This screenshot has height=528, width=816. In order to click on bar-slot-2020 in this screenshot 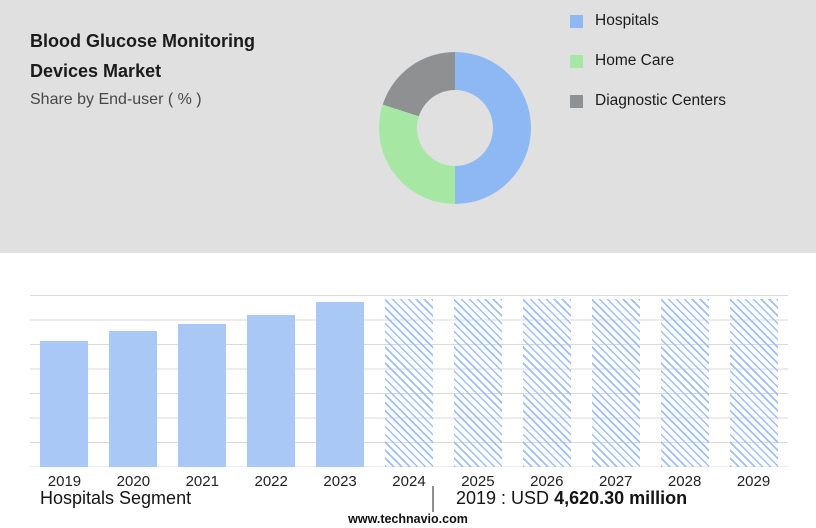, I will do `click(133, 381)`.